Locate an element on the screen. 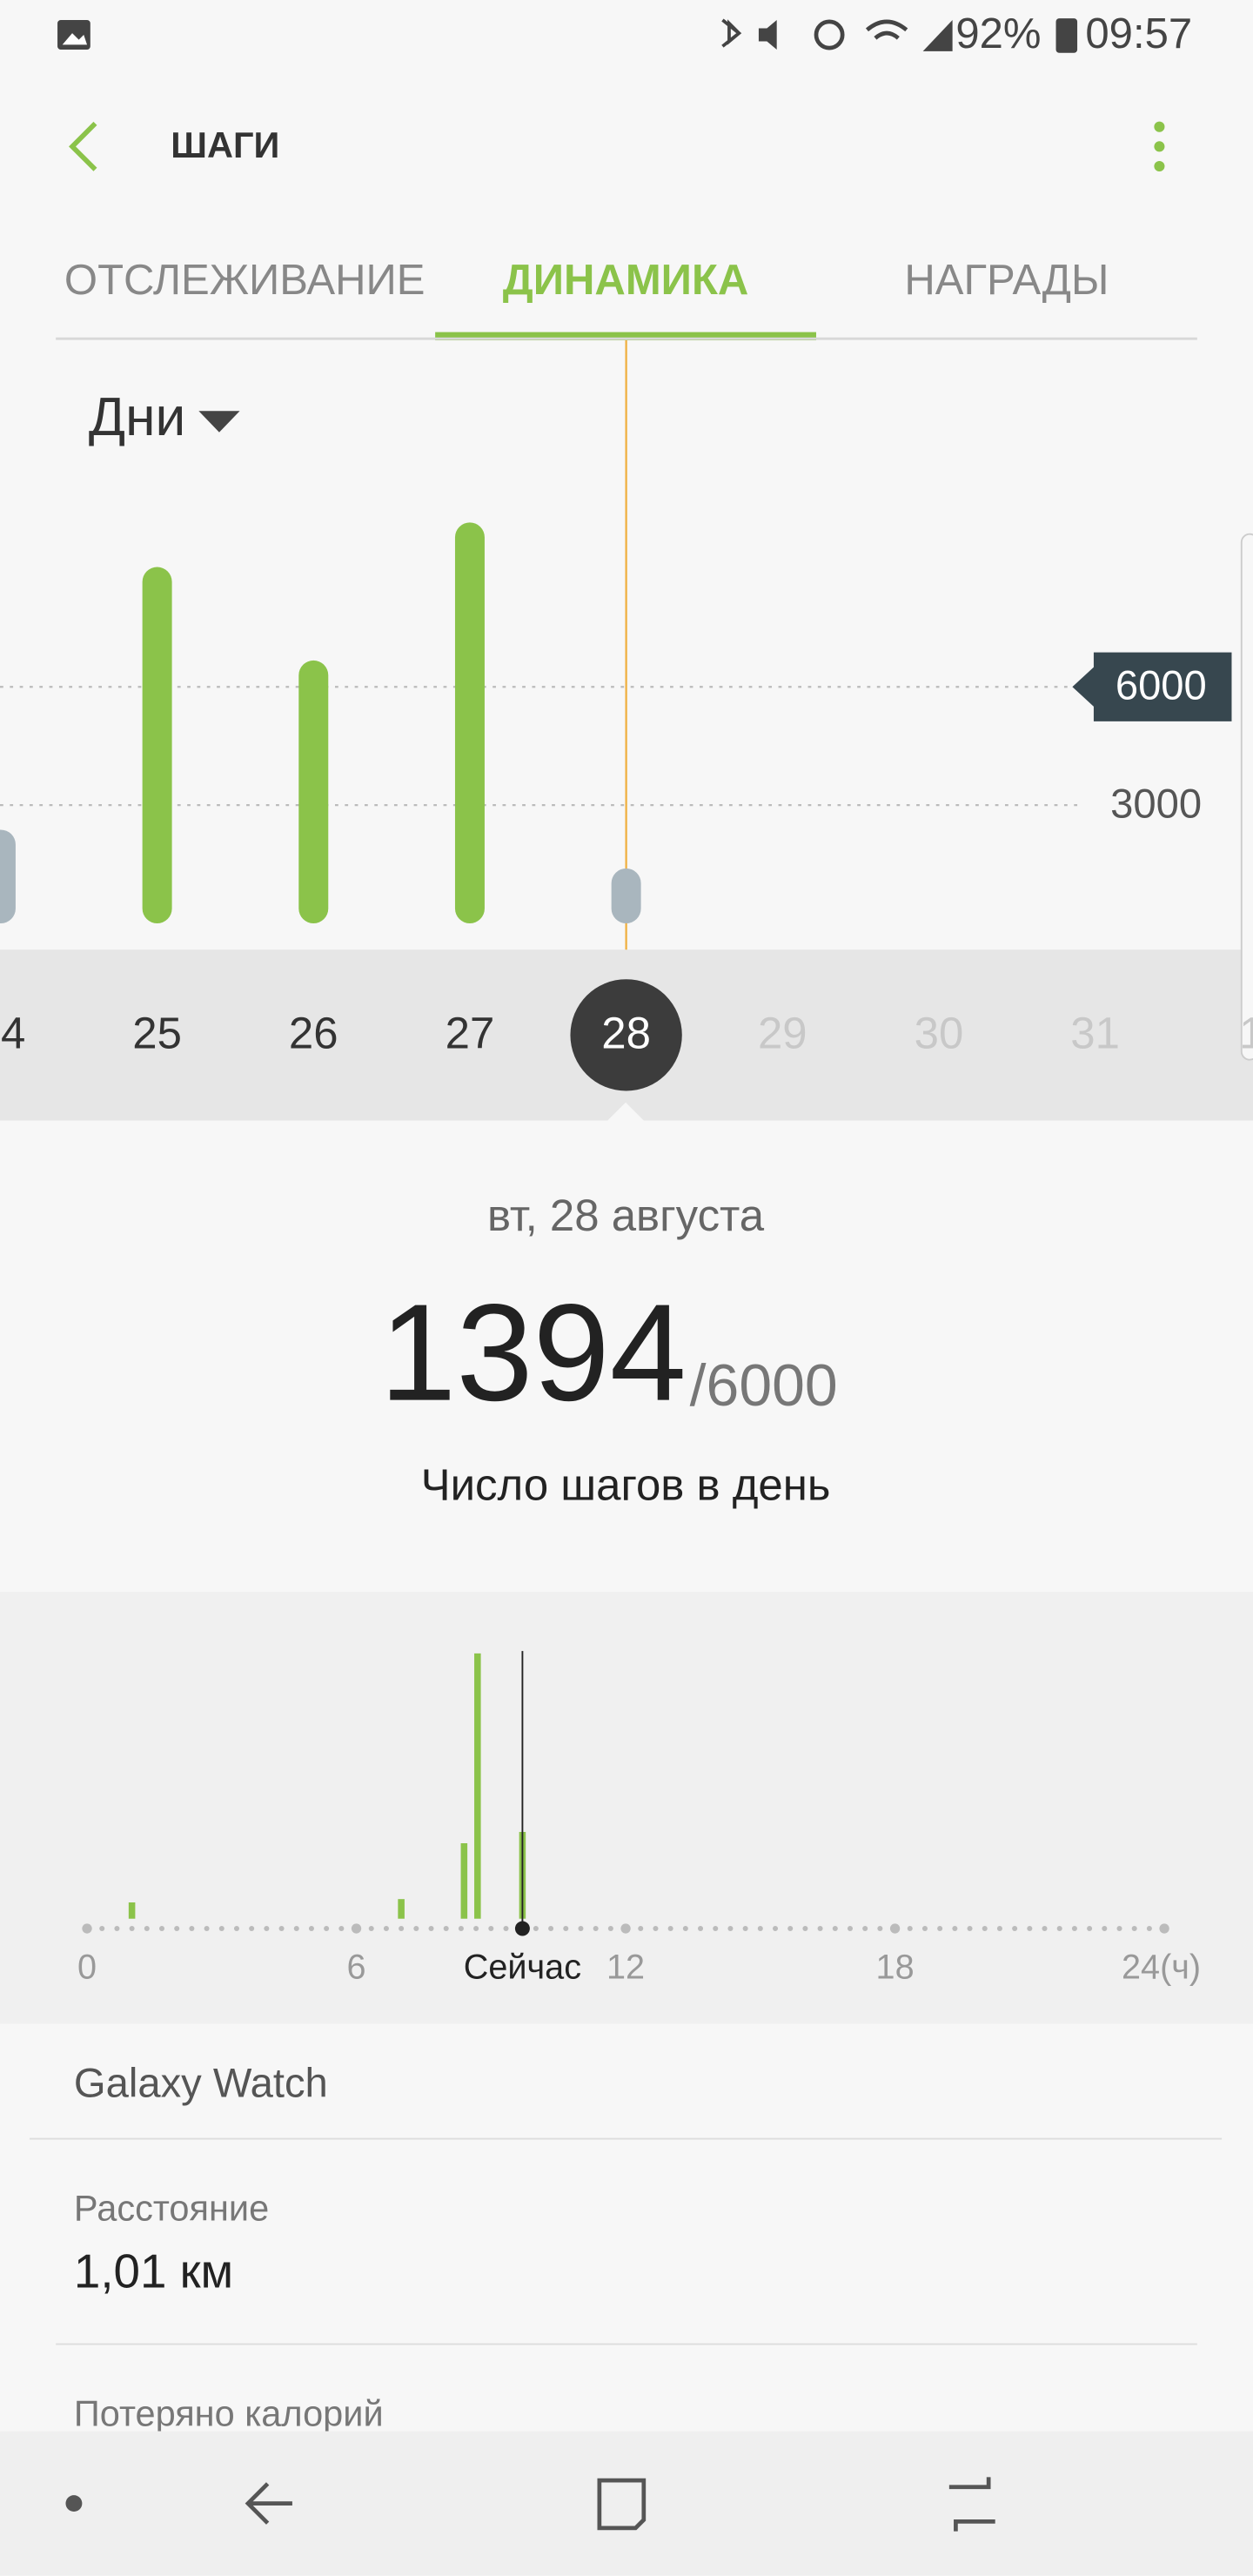 The height and width of the screenshot is (2576, 1253). stat-label: Расстояние is located at coordinates (171, 2208).